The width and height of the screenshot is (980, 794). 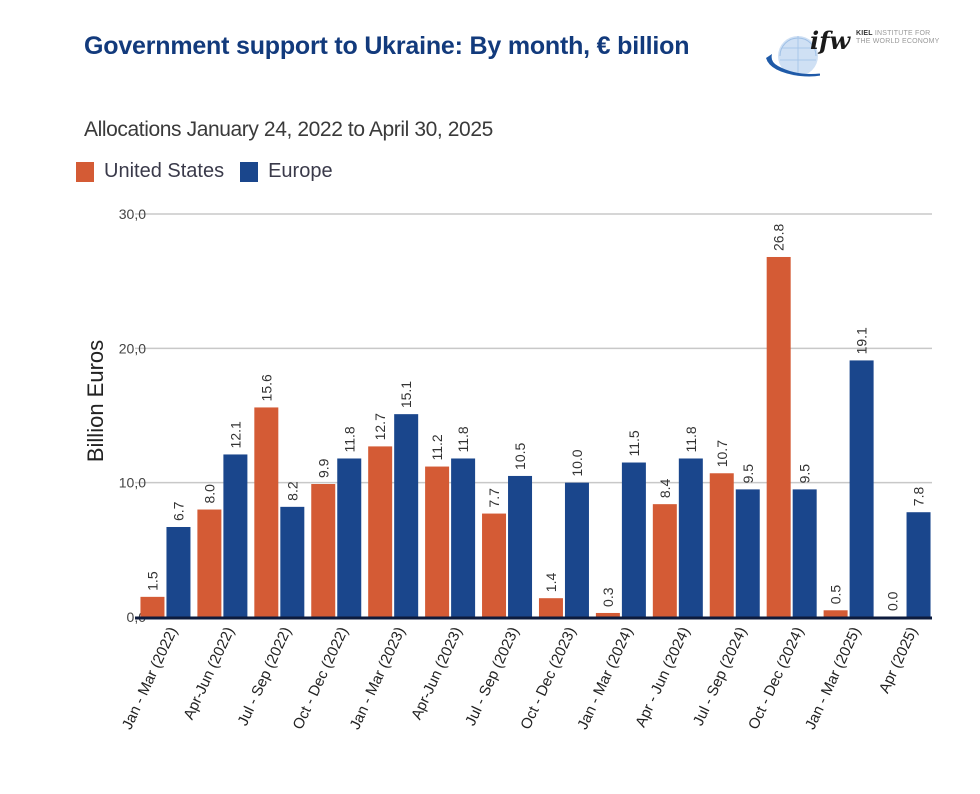 What do you see at coordinates (893, 601) in the screenshot?
I see `value-label-united-states: 0.0` at bounding box center [893, 601].